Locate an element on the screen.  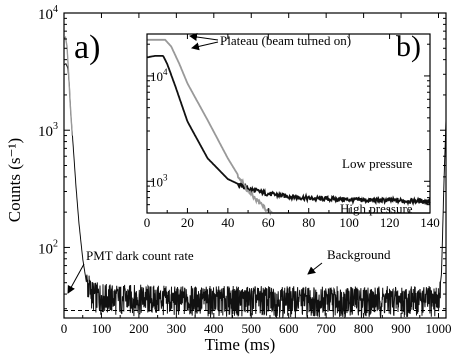
y-tick-label-1000: 10³ is located at coordinates (48, 130).